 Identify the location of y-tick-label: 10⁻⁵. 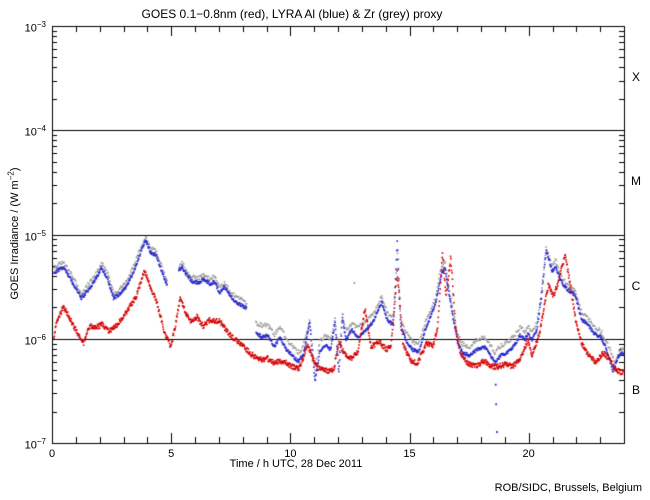
(35, 236).